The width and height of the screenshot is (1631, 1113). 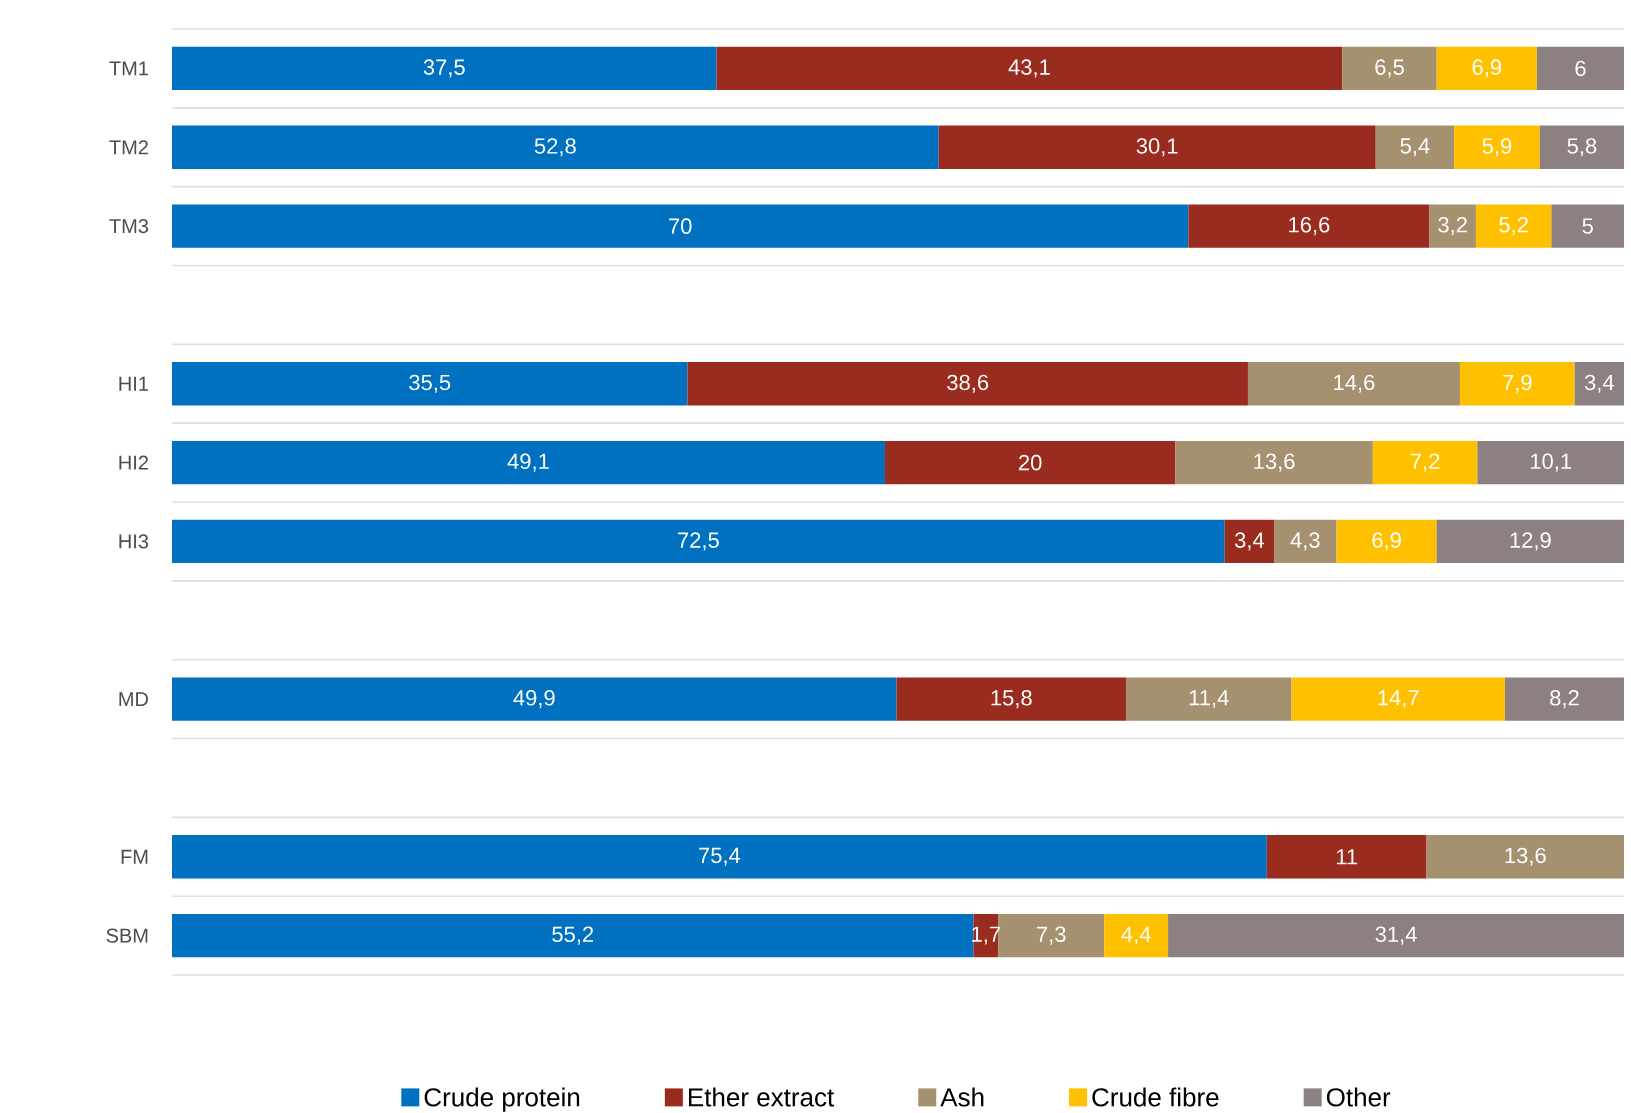 I want to click on data-label: 72,5, so click(x=698, y=541).